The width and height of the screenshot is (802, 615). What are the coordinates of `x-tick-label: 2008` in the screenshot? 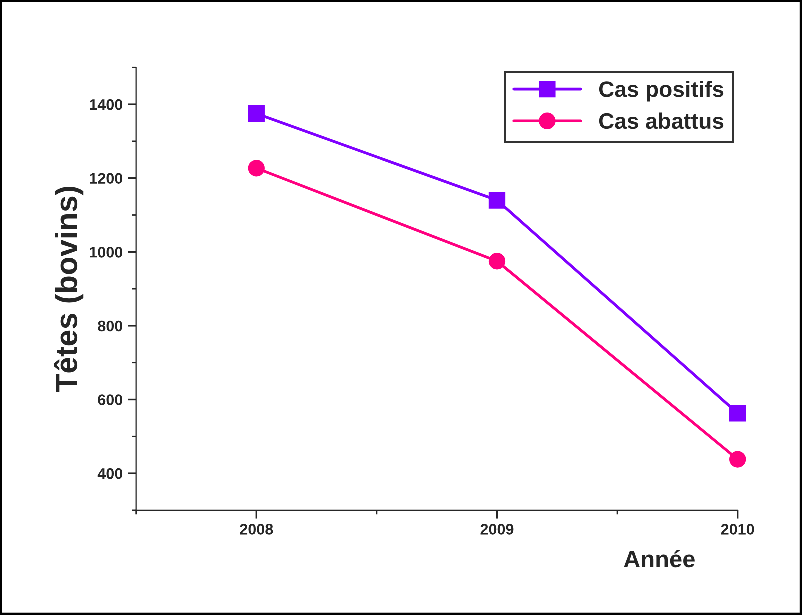 It's located at (257, 529).